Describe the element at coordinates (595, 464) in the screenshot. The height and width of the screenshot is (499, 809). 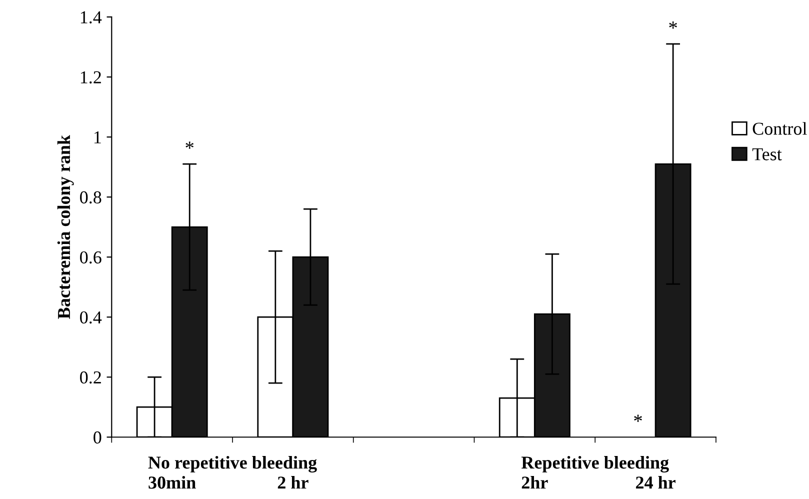
I see `text: Repetitive bleeding` at that location.